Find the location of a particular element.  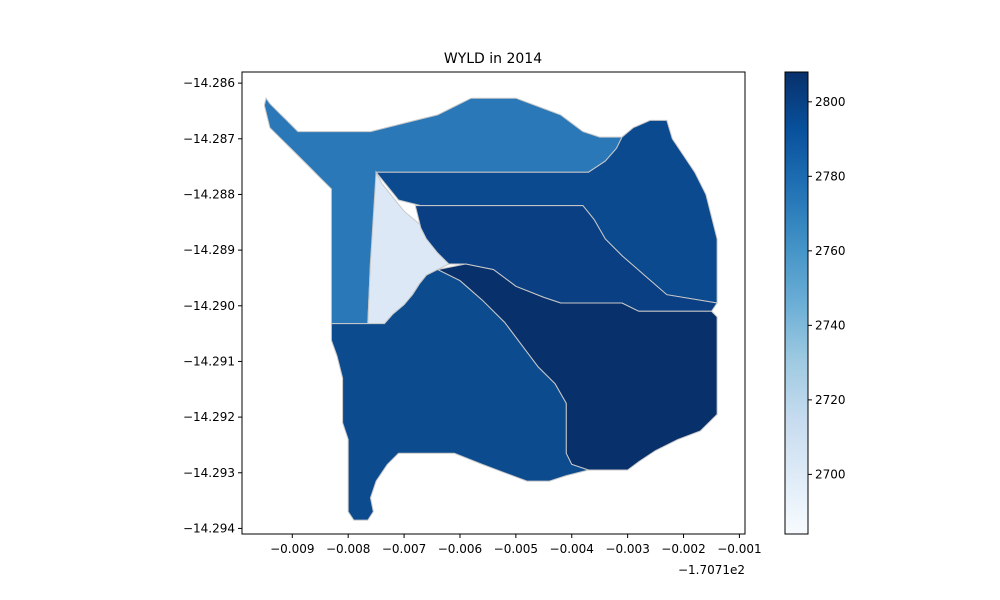

y-tick-label: −14.291 is located at coordinates (209, 361).